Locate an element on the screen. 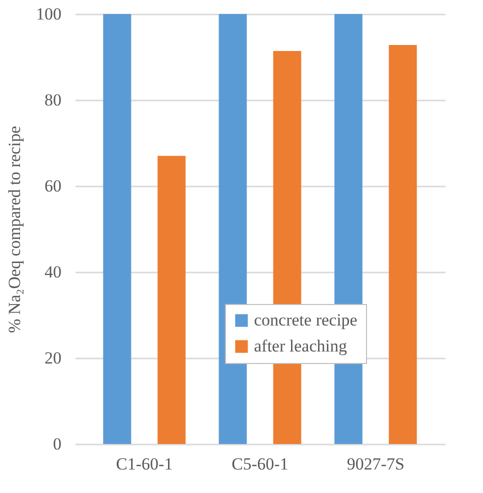  y-tick-label: 0 is located at coordinates (57, 444).